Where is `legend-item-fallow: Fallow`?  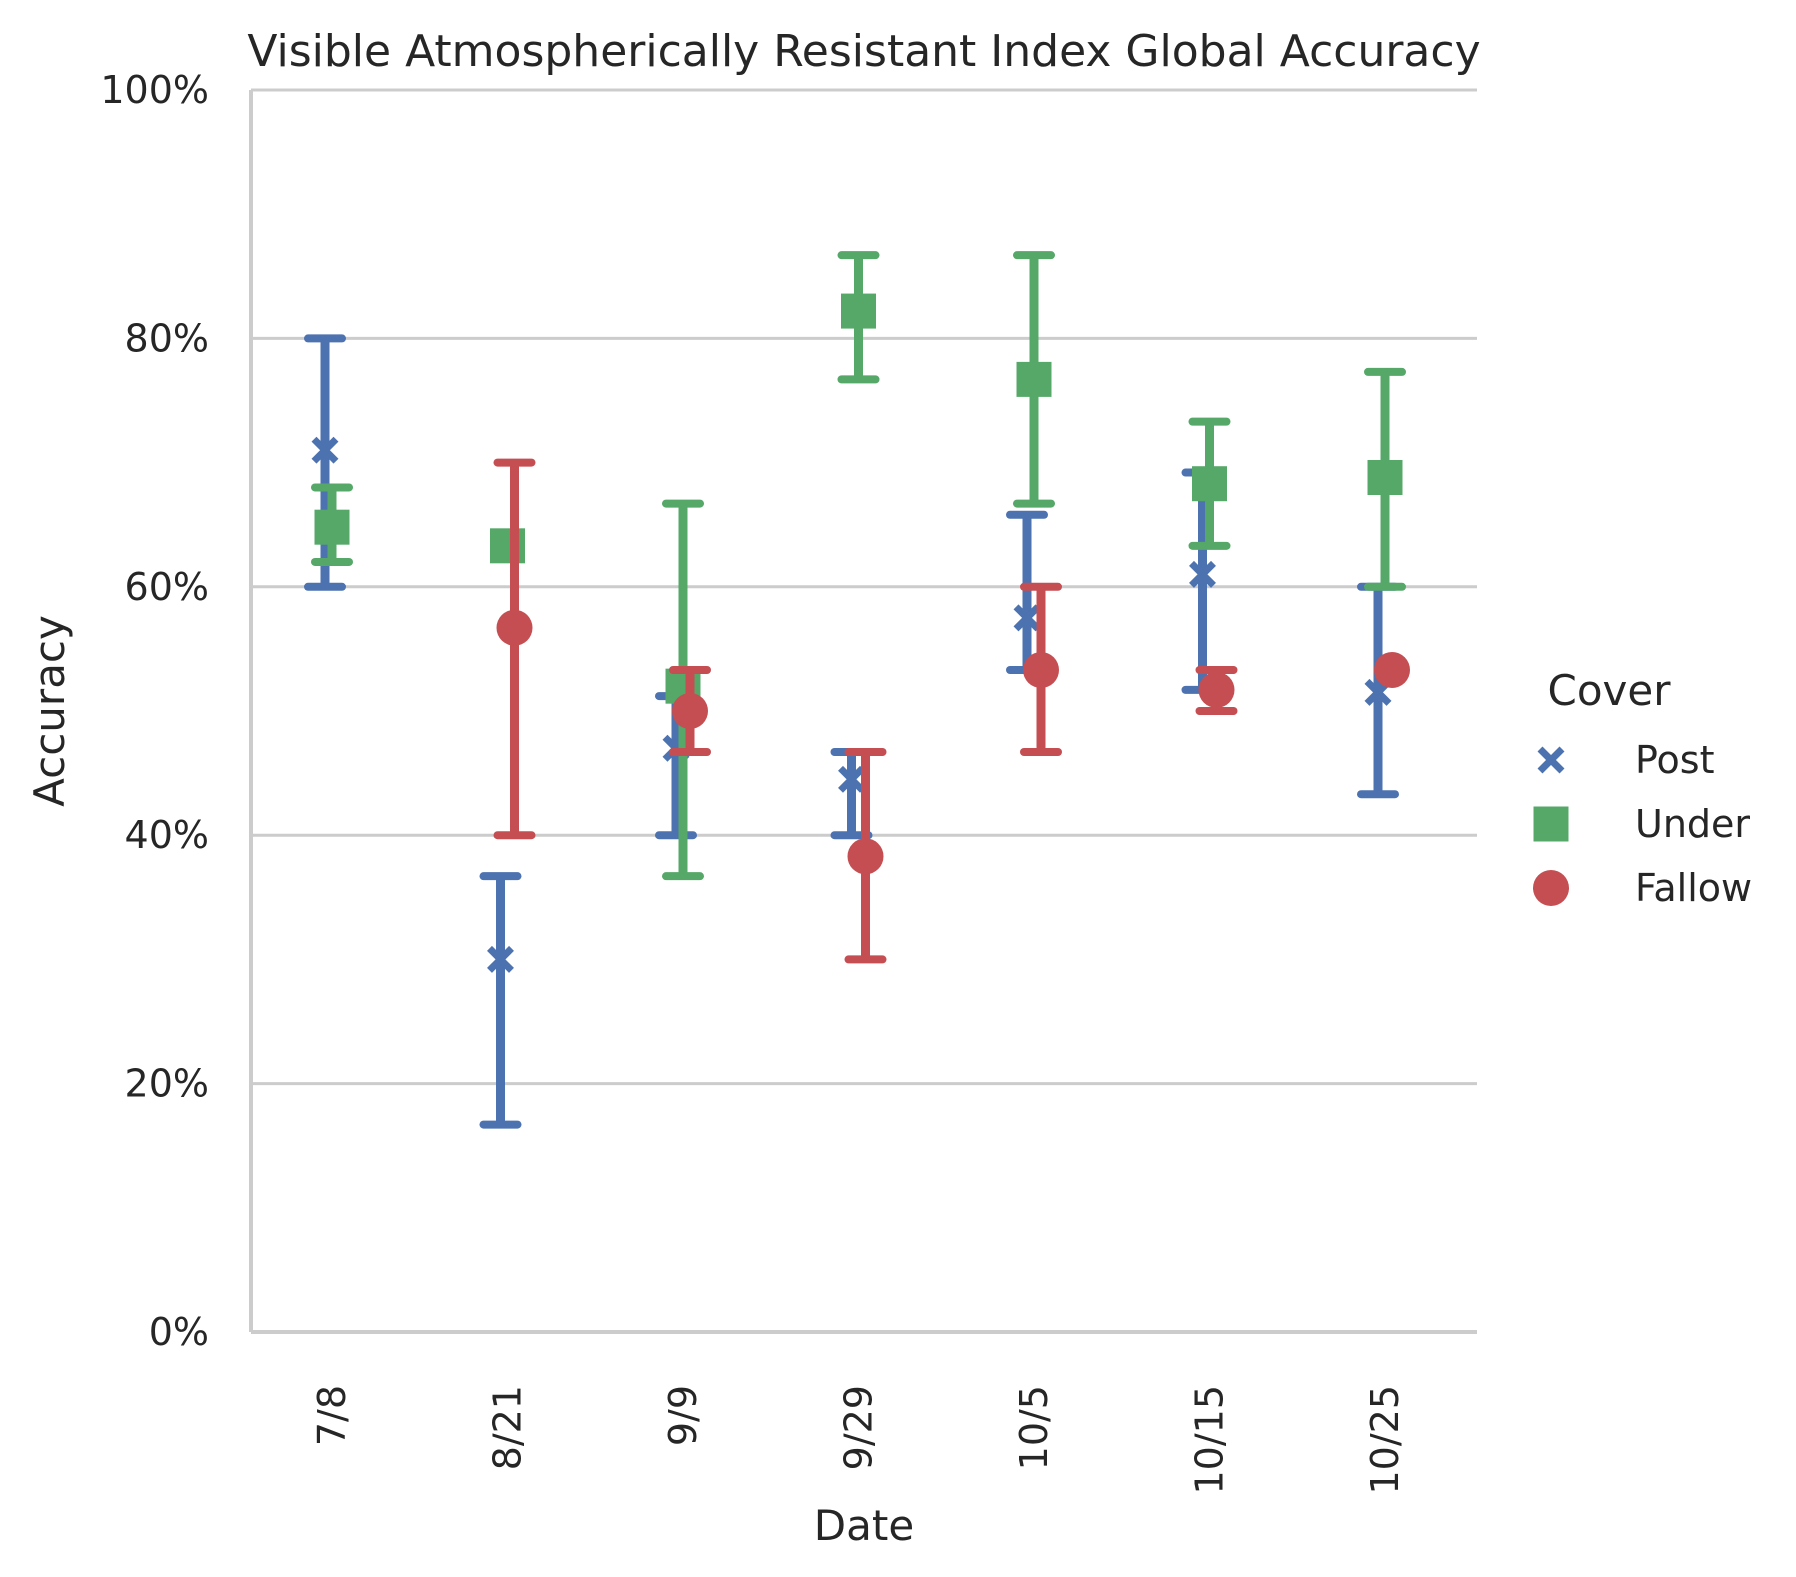 legend-item-fallow: Fallow is located at coordinates (1642, 888).